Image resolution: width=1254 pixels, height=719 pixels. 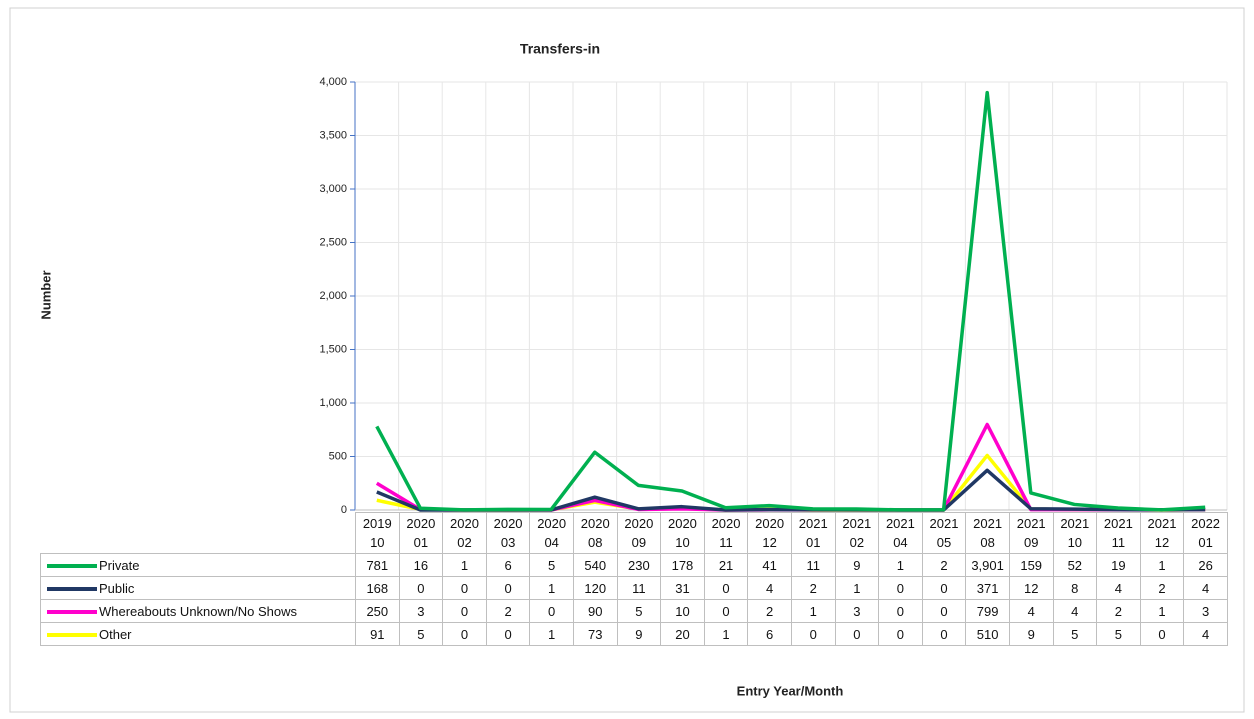 I want to click on chart-title: Transfers-in, so click(x=560, y=49).